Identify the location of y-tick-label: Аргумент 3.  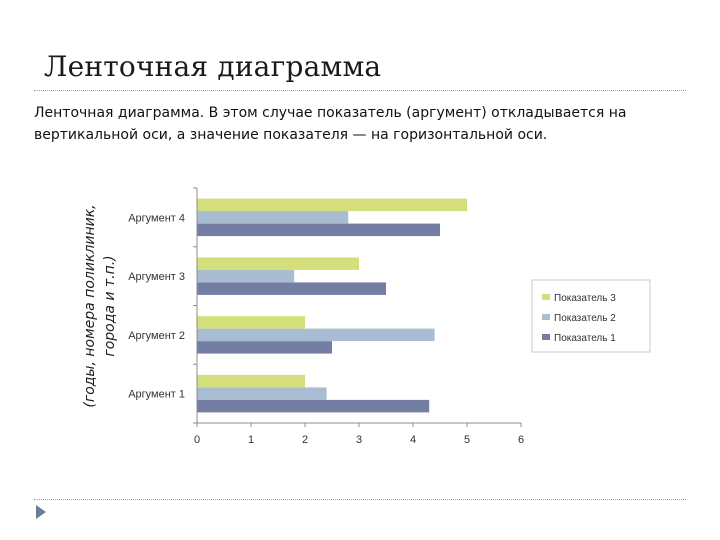
(156, 277).